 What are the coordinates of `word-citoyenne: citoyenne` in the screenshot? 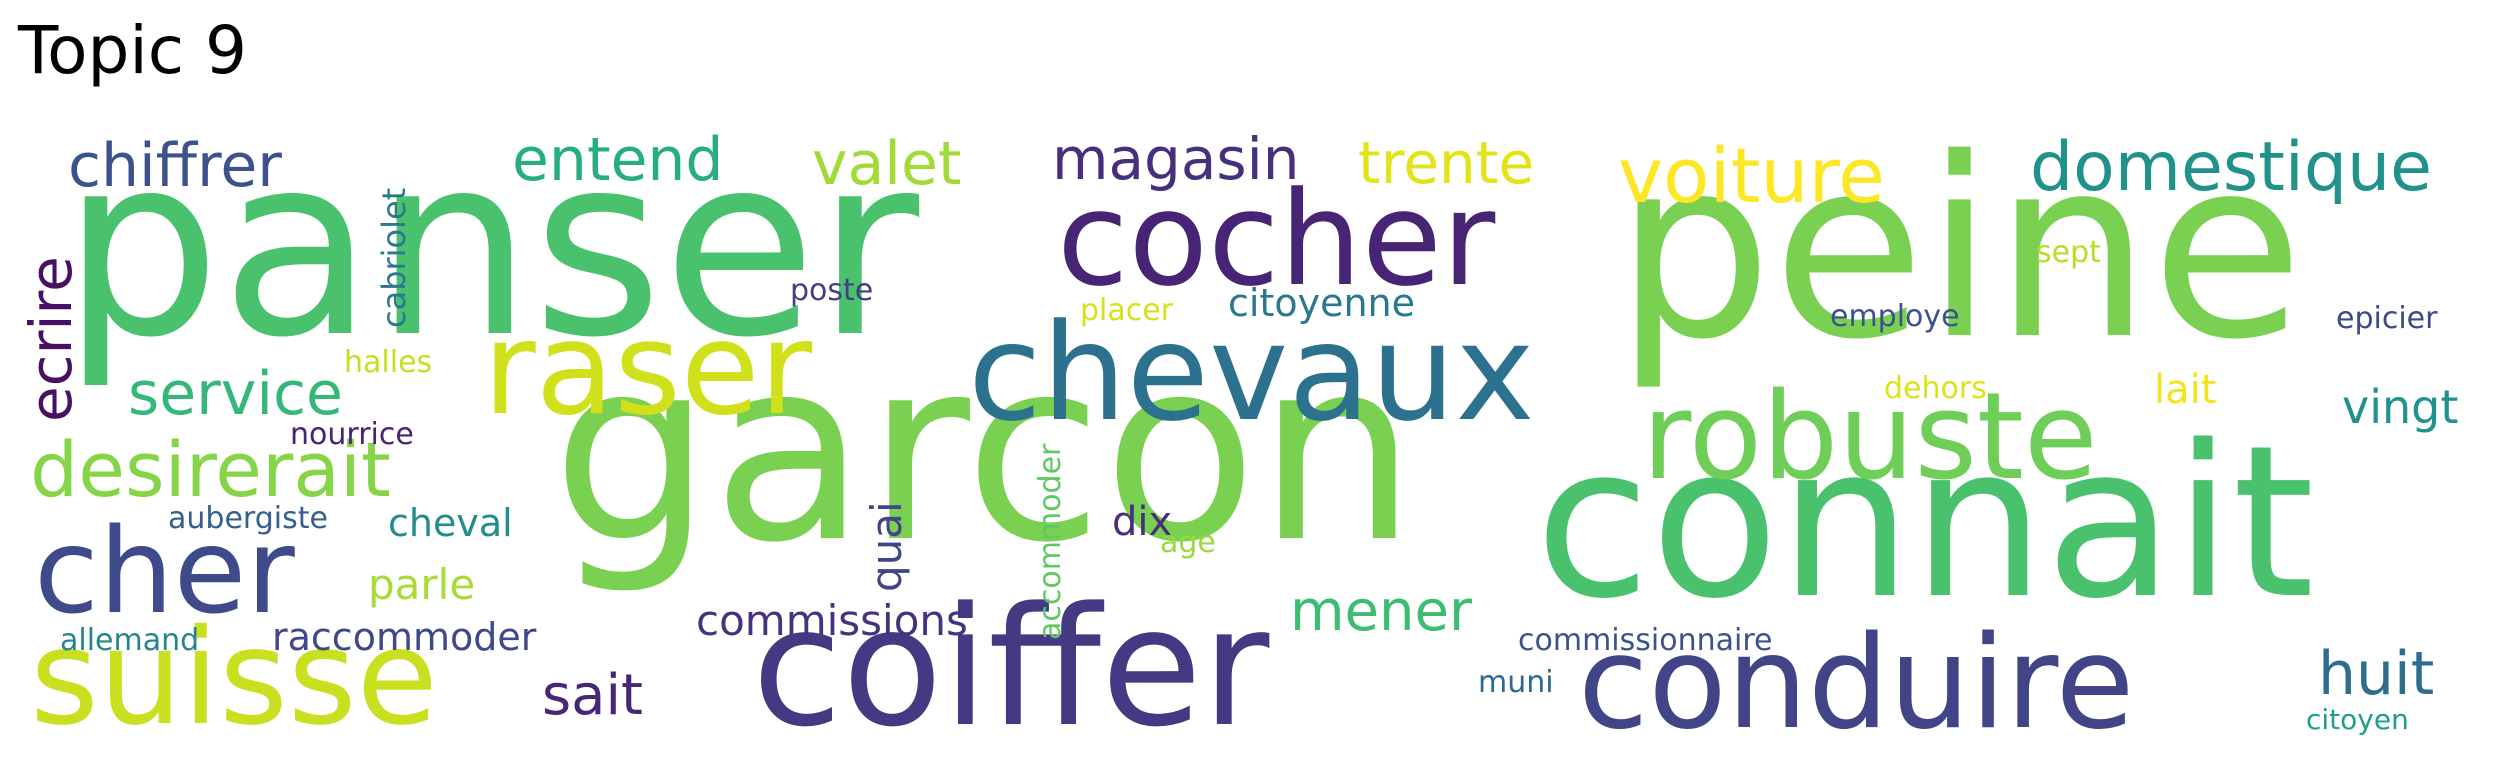 It's located at (1322, 303).